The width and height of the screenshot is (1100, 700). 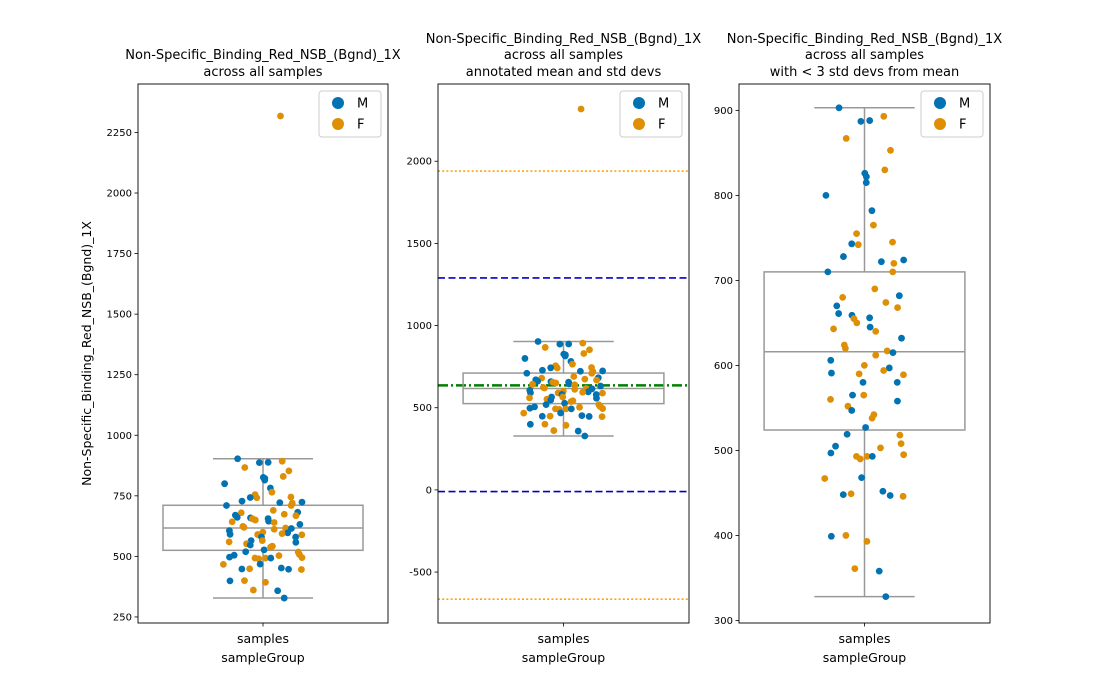 What do you see at coordinates (119, 436) in the screenshot?
I see `y-tick-label: 1000` at bounding box center [119, 436].